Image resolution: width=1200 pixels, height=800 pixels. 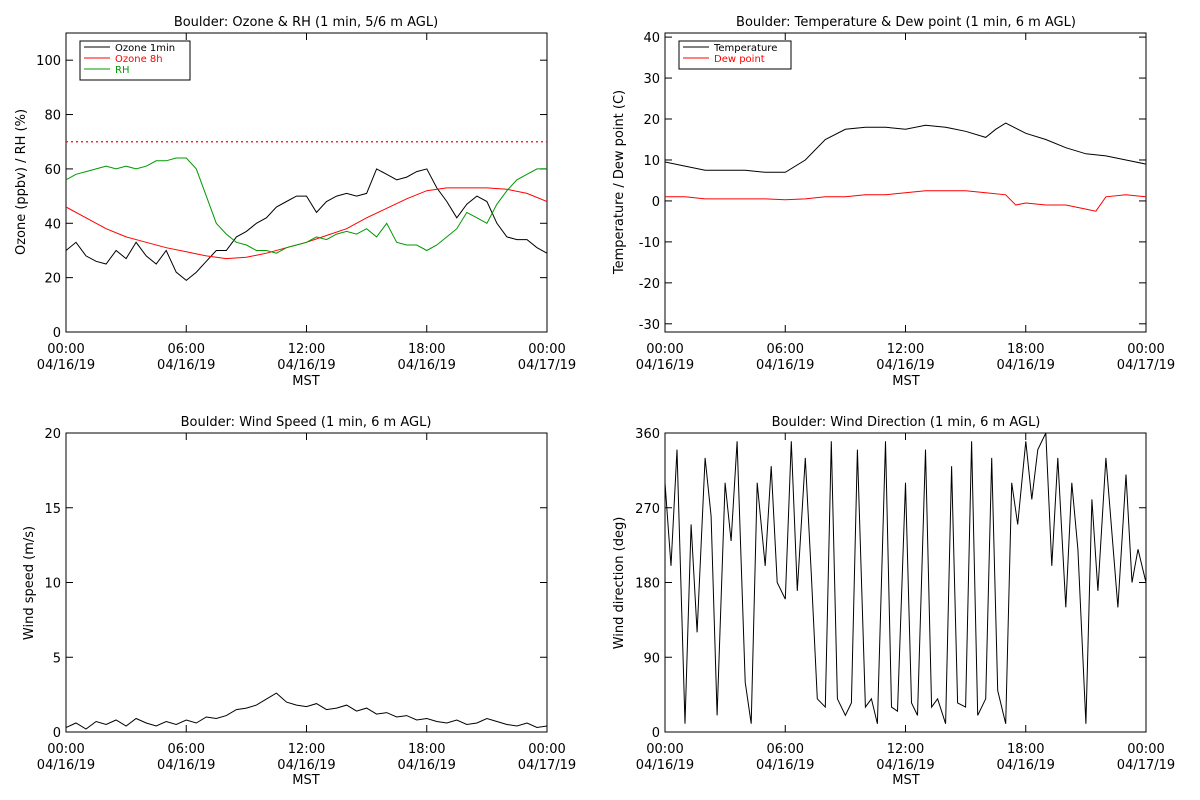 I want to click on y-tick-label: -20, so click(x=649, y=284).